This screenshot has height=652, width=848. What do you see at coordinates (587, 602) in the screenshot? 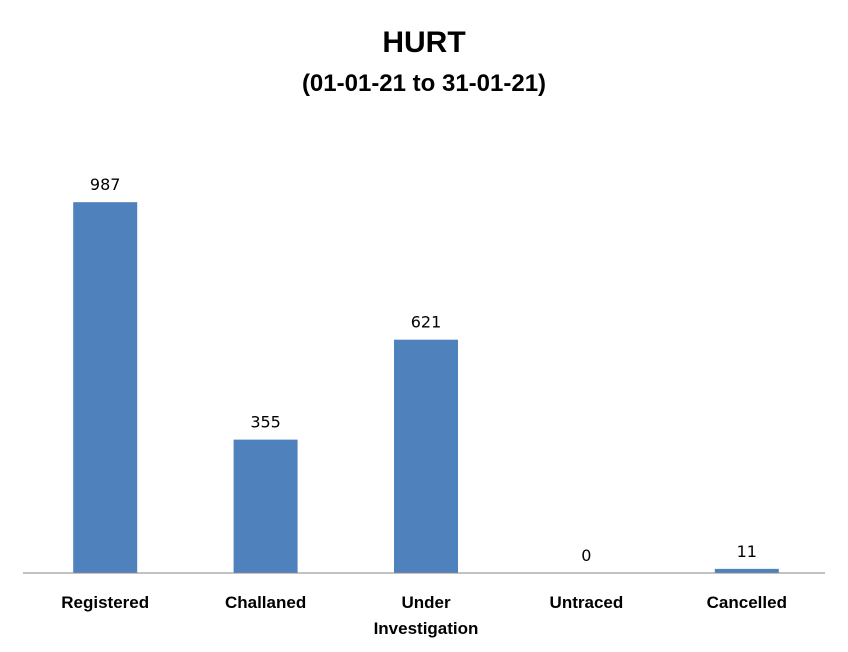
I see `category-label: Untraced` at bounding box center [587, 602].